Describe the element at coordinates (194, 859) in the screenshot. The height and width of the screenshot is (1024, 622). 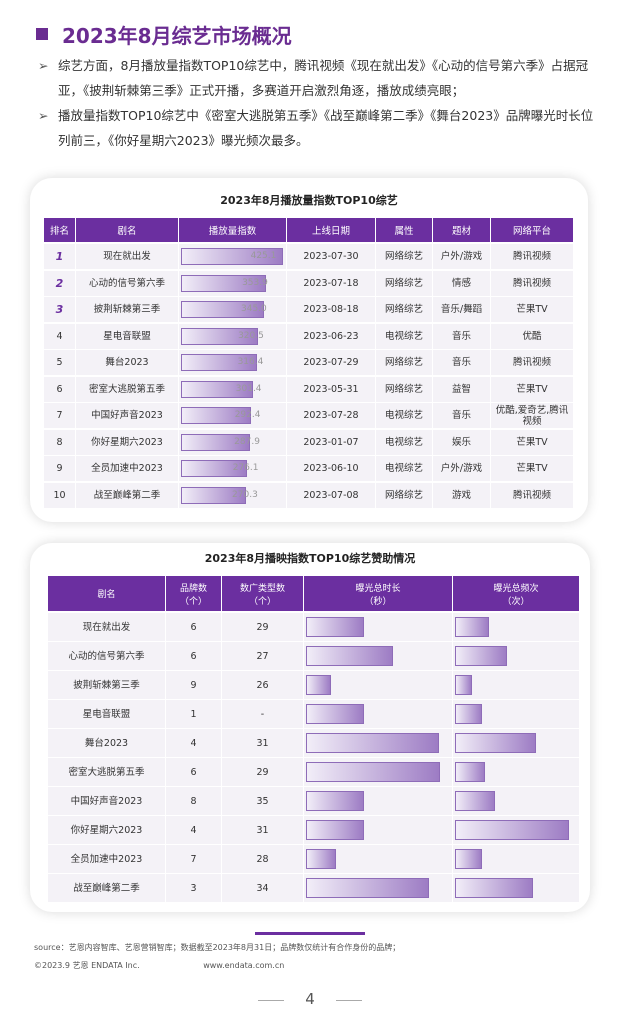
I see `cell: 7` at that location.